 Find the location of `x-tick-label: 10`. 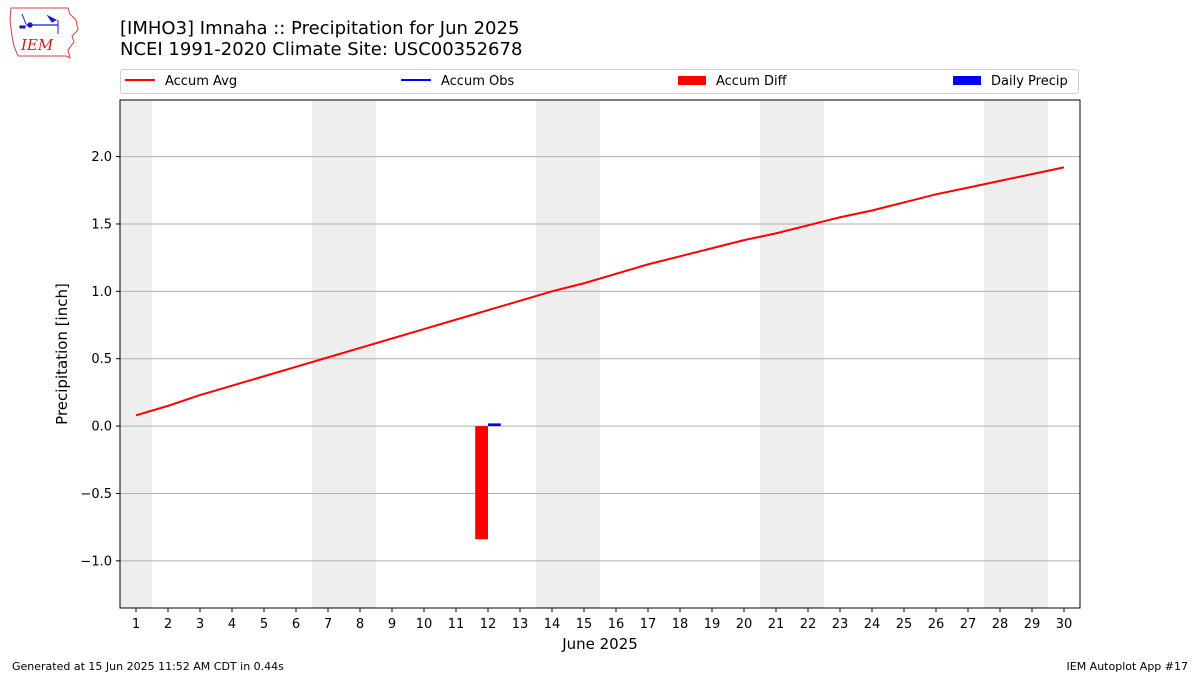

x-tick-label: 10 is located at coordinates (424, 624).